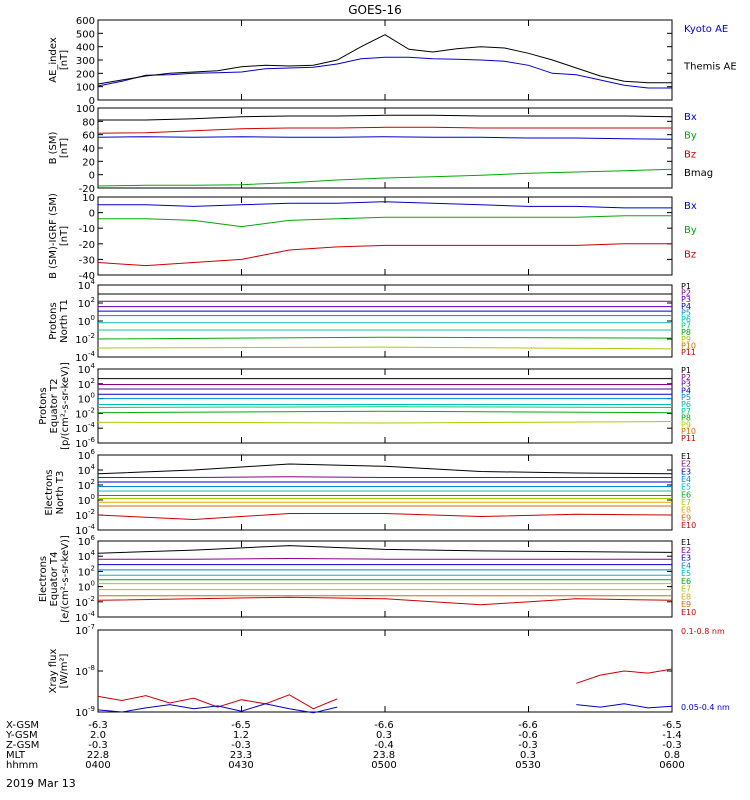 The height and width of the screenshot is (800, 750). I want to click on panel-2: -20 0 20 40 60 80 100 B (SM)[nT] Bx By Bz Bmag, so click(380, 149).